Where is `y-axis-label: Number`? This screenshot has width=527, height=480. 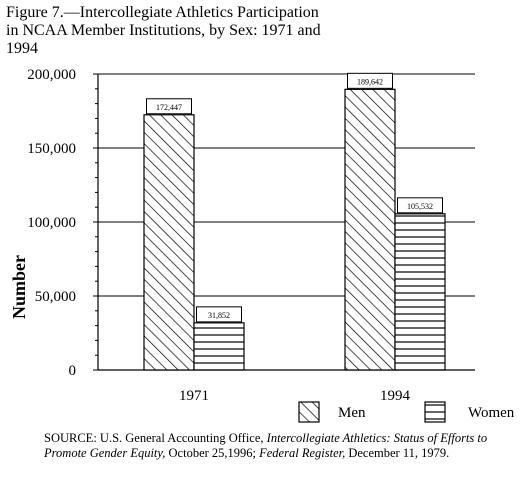 y-axis-label: Number is located at coordinates (19, 287).